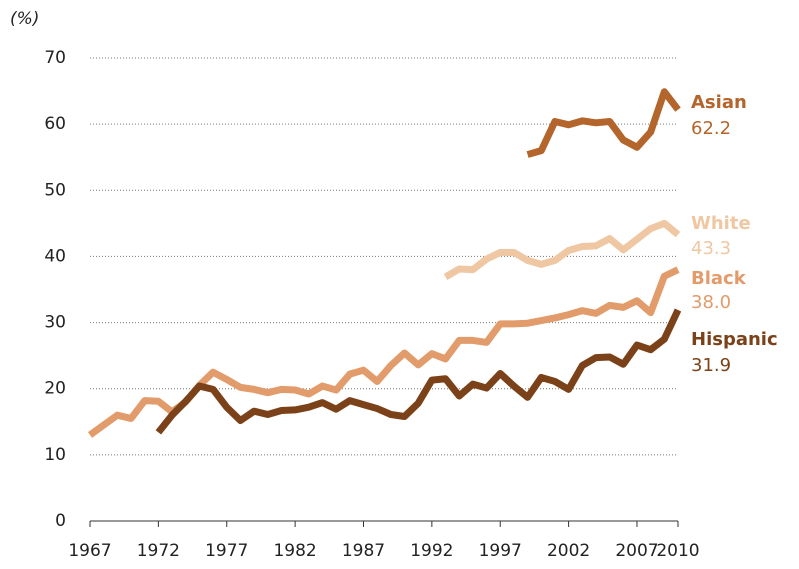 This screenshot has height=569, width=799. What do you see at coordinates (711, 302) in the screenshot?
I see `value-label: 38.0` at bounding box center [711, 302].